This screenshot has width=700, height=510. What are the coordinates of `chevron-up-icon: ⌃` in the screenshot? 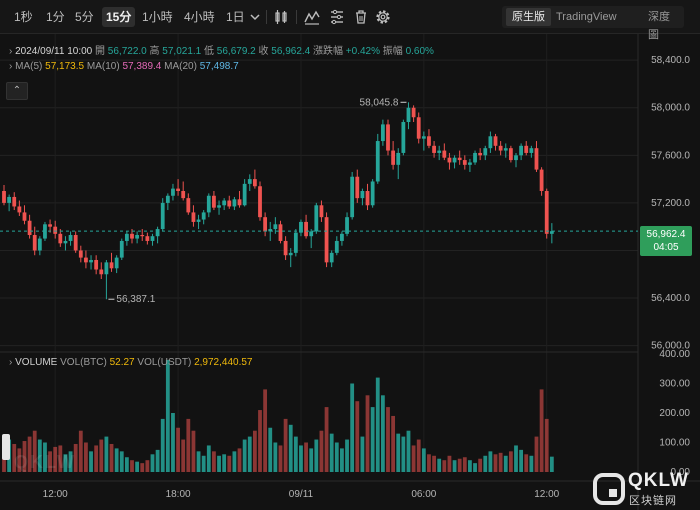 It's located at (17, 90).